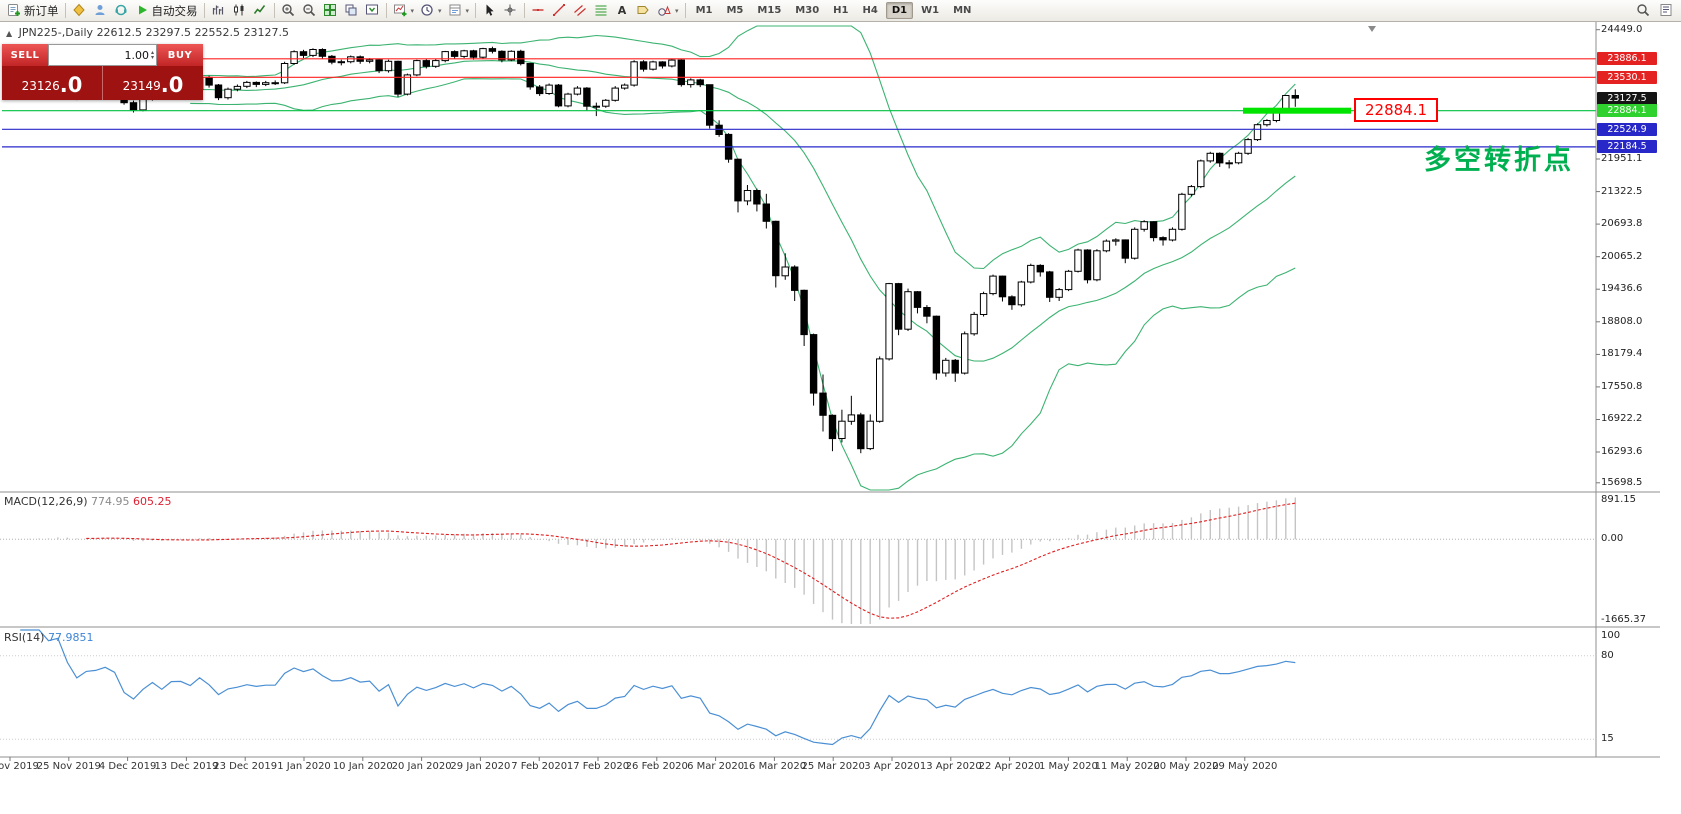  I want to click on date-axis-label: 1 Jan 2020, so click(304, 766).